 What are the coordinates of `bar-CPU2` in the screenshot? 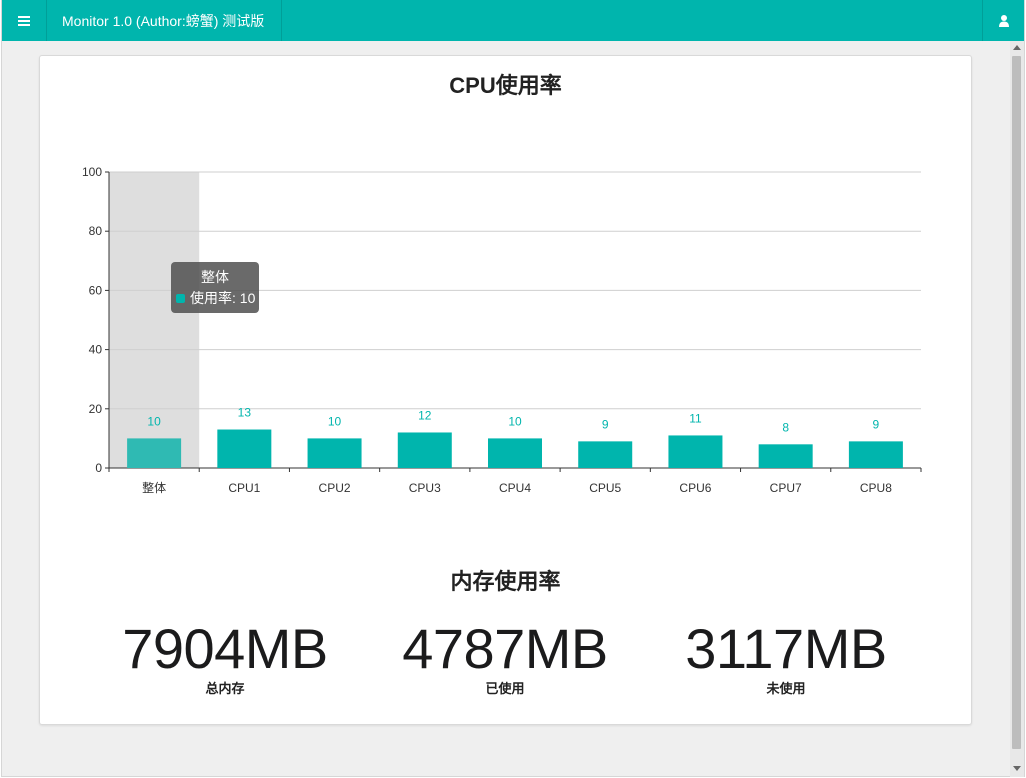 It's located at (334, 453).